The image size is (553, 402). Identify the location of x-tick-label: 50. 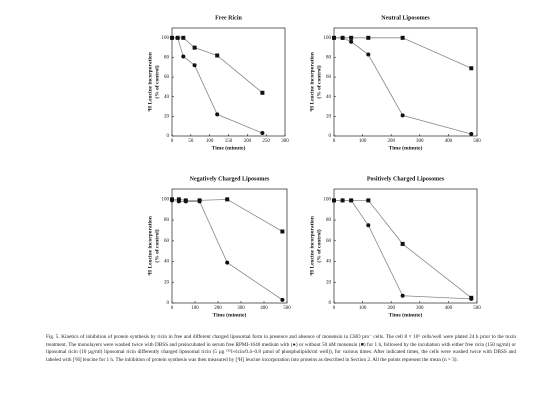
(191, 141).